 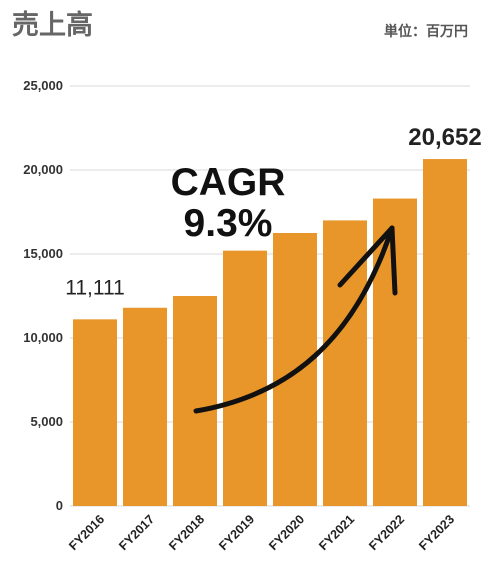 I want to click on x-tick-label: FY2017, so click(x=136, y=532).